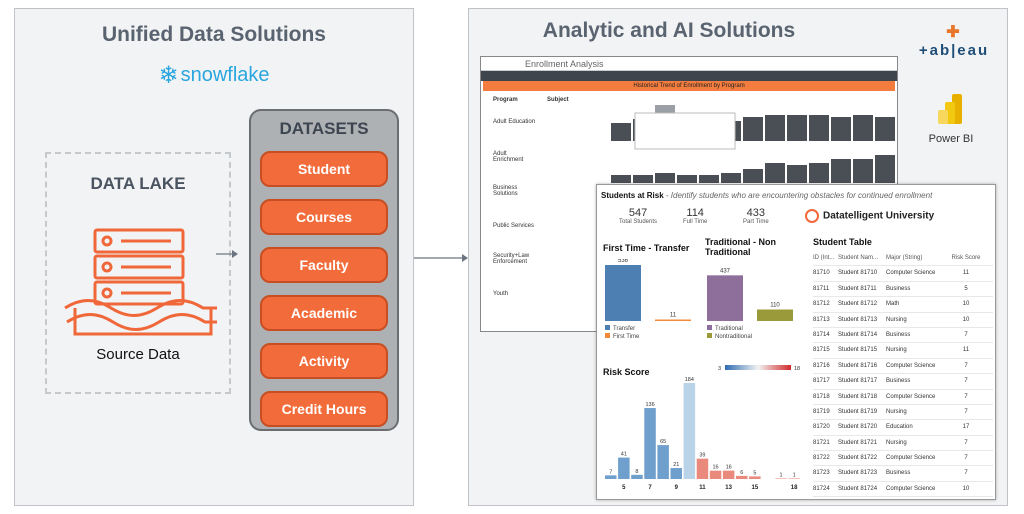  I want to click on table-row: 81715 Student 81715 Nursing 11, so click(903, 351).